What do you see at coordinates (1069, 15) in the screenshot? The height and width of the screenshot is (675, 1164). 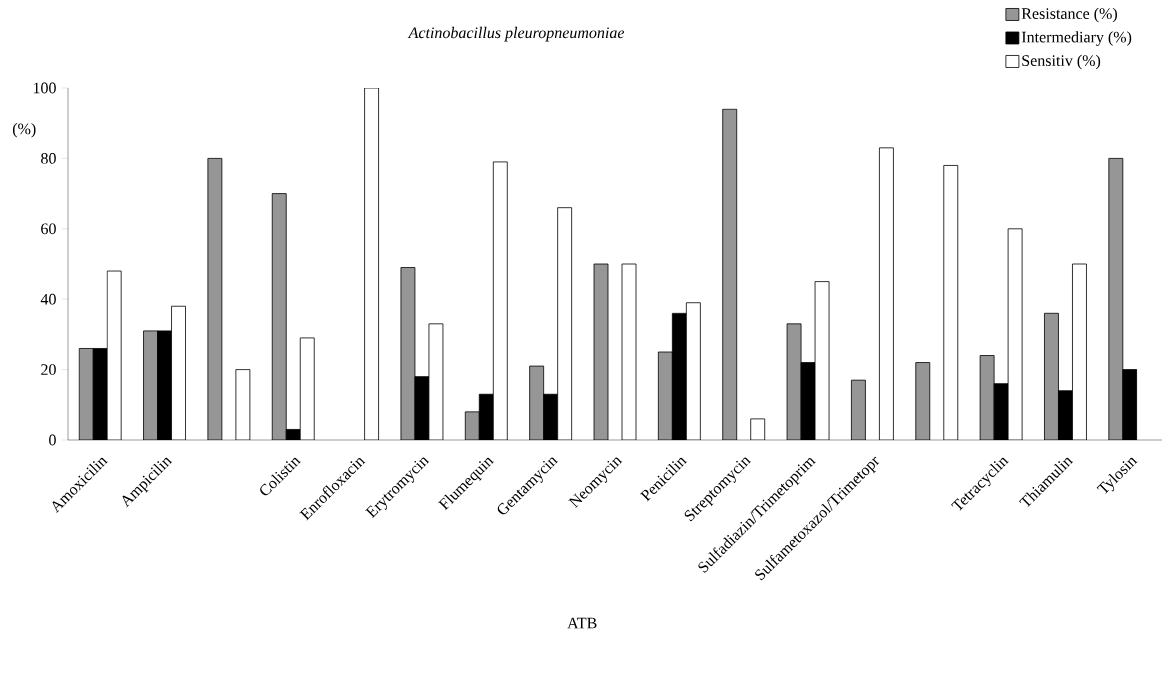 I see `legend-label: Resistance (%)` at bounding box center [1069, 15].